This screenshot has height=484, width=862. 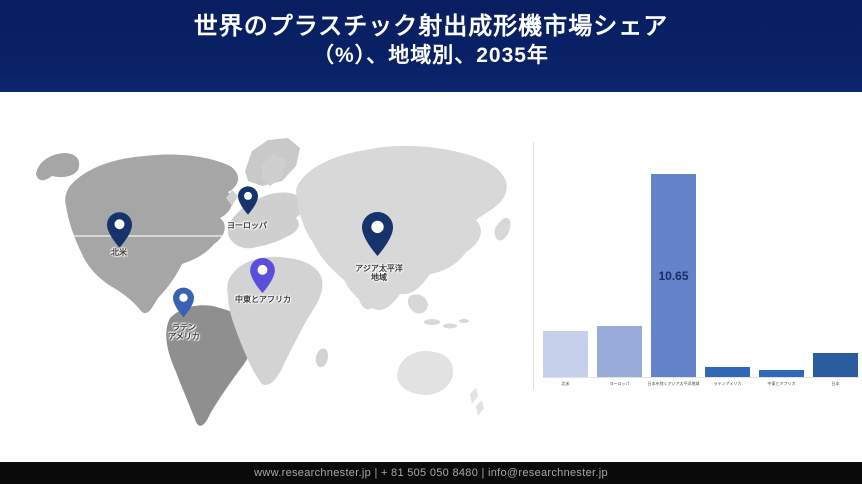 I want to click on page-subtitle: （%）、地域別、2035年, so click(x=431, y=56).